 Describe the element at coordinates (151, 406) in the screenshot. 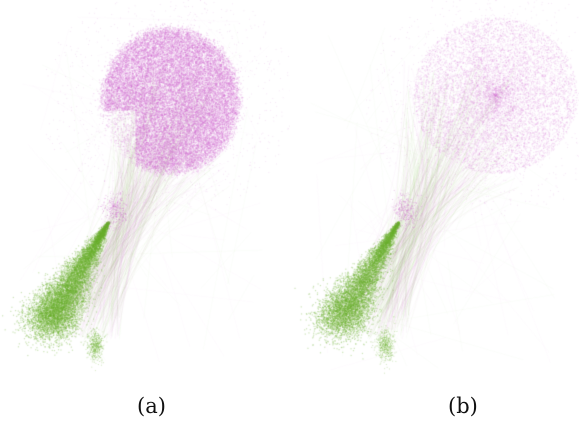

I see `caption-a: (a)` at that location.